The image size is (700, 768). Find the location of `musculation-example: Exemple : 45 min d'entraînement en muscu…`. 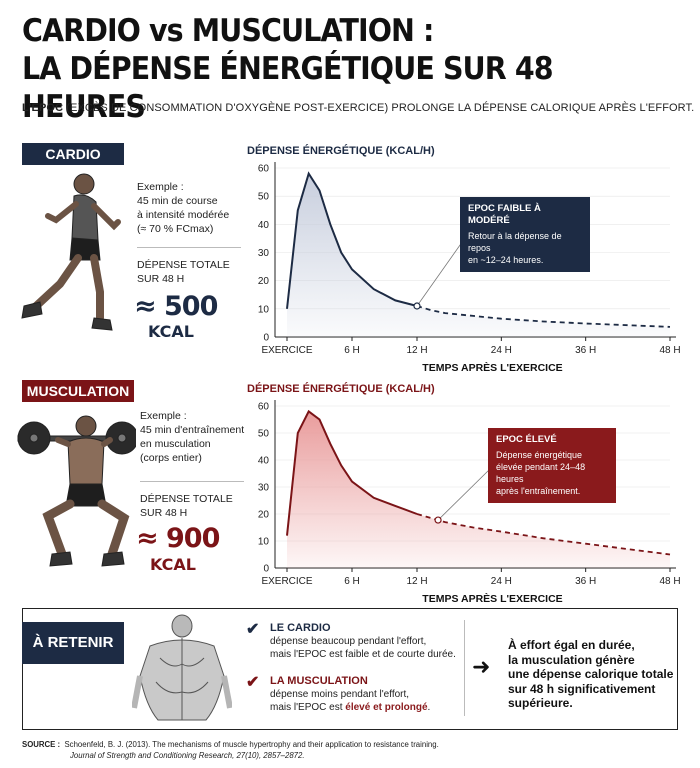

musculation-example: Exemple : 45 min d'entraînement en muscu… is located at coordinates (192, 437).